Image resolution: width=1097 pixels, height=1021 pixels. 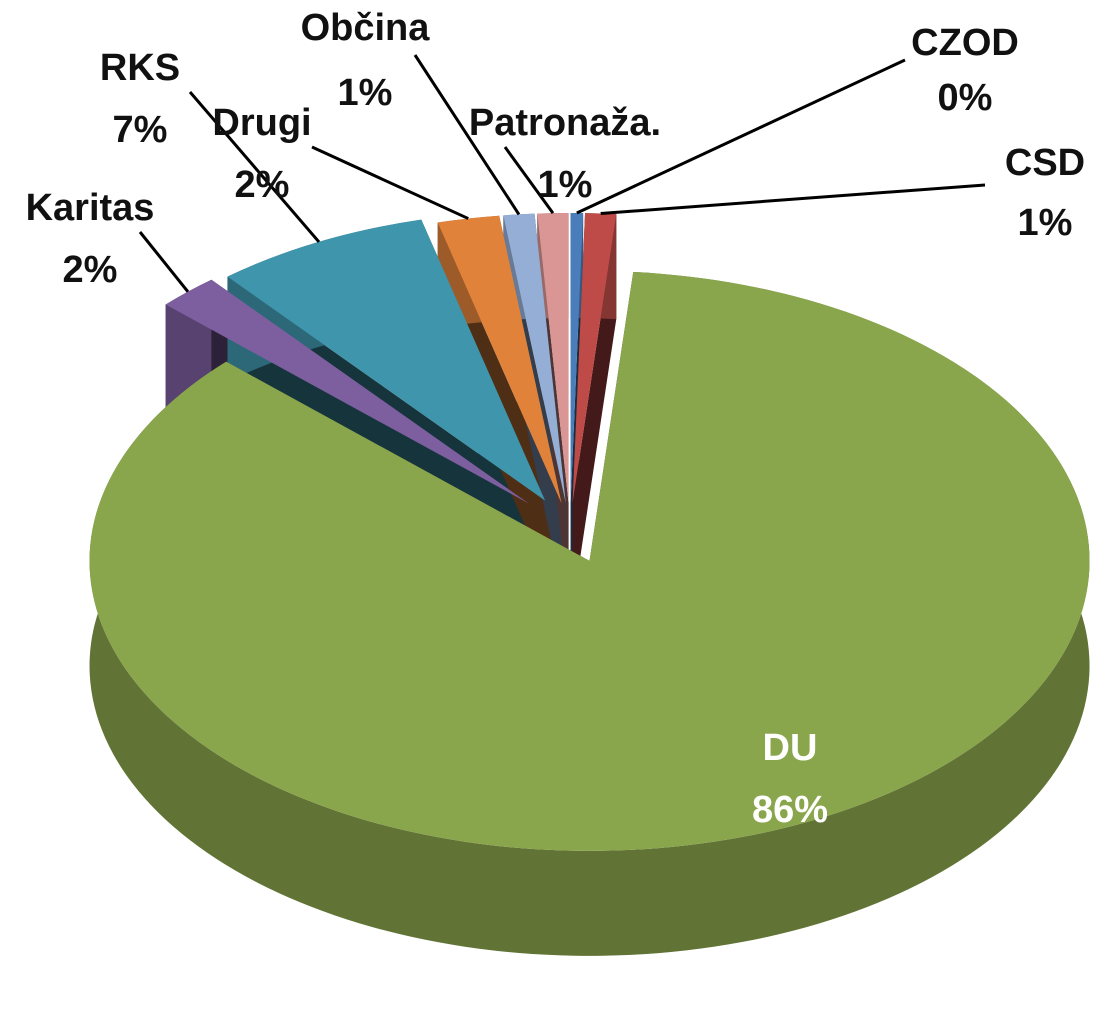 What do you see at coordinates (261, 123) in the screenshot?
I see `label-name: Drugi` at bounding box center [261, 123].